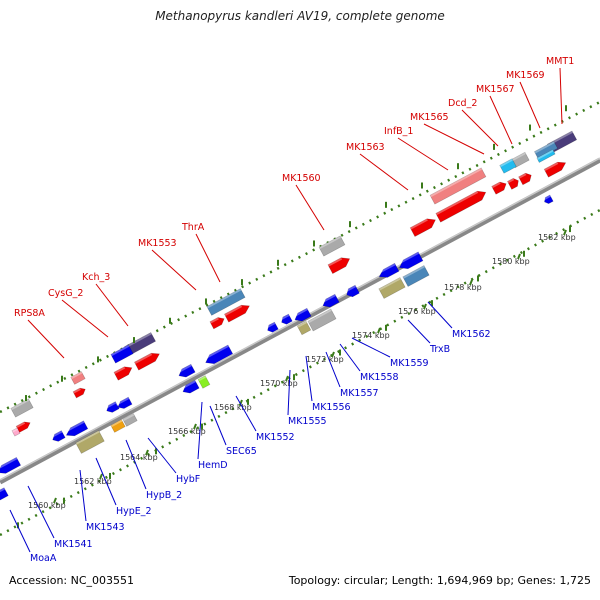 Image resolution: width=600 pixels, height=600 pixels. What do you see at coordinates (105, 527) in the screenshot?
I see `gene-label: MK1543` at bounding box center [105, 527].